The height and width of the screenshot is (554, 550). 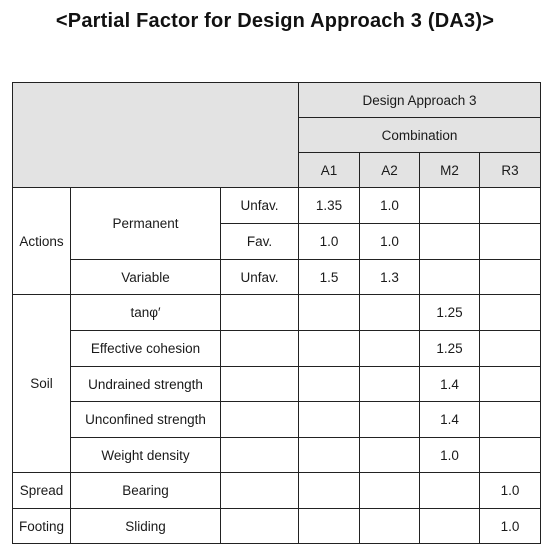 I want to click on group-footing: Footing, so click(x=41, y=526).